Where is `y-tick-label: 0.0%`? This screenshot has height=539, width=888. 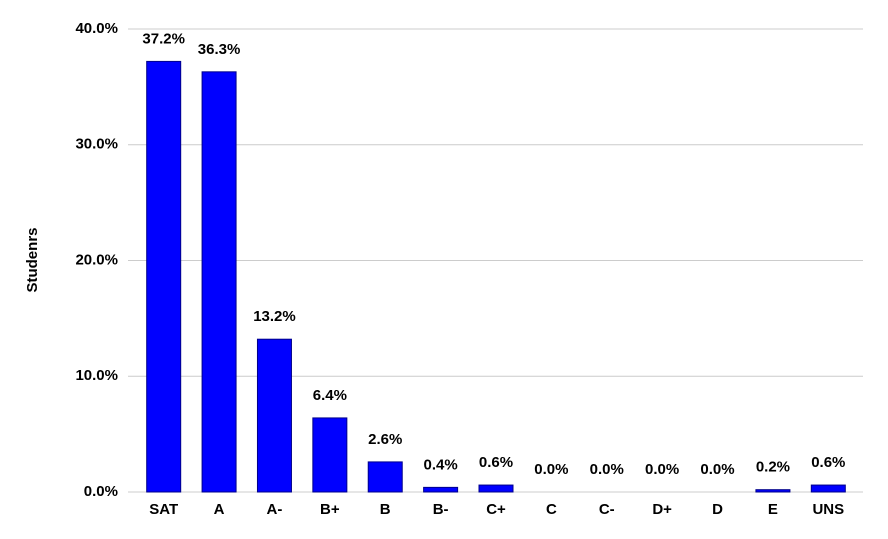 y-tick-label: 0.0% is located at coordinates (101, 491).